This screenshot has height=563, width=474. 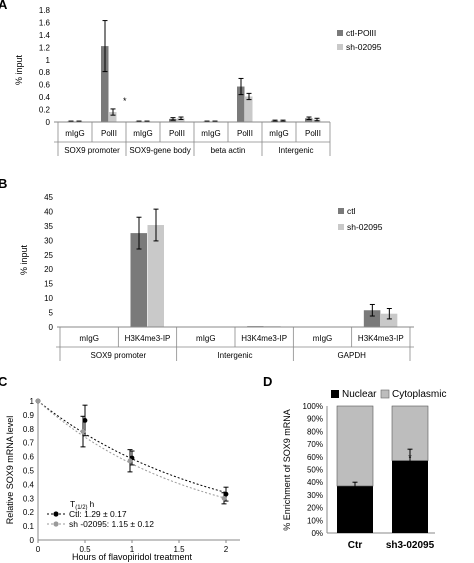 I want to click on panel-d-ytick-label: 90%, so click(x=315, y=419).